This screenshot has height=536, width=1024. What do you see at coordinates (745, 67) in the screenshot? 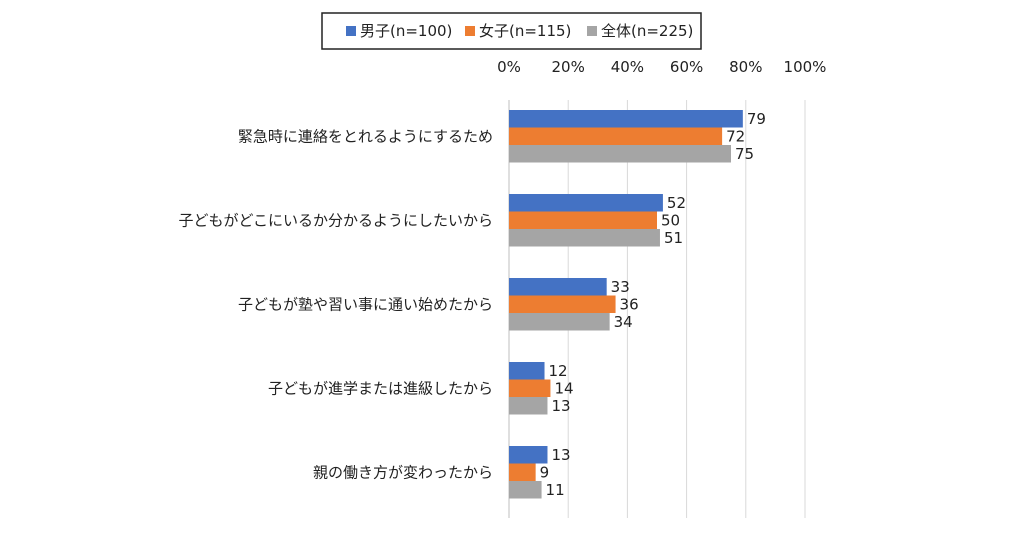
I see `x-tick-label: 80%` at bounding box center [745, 67].